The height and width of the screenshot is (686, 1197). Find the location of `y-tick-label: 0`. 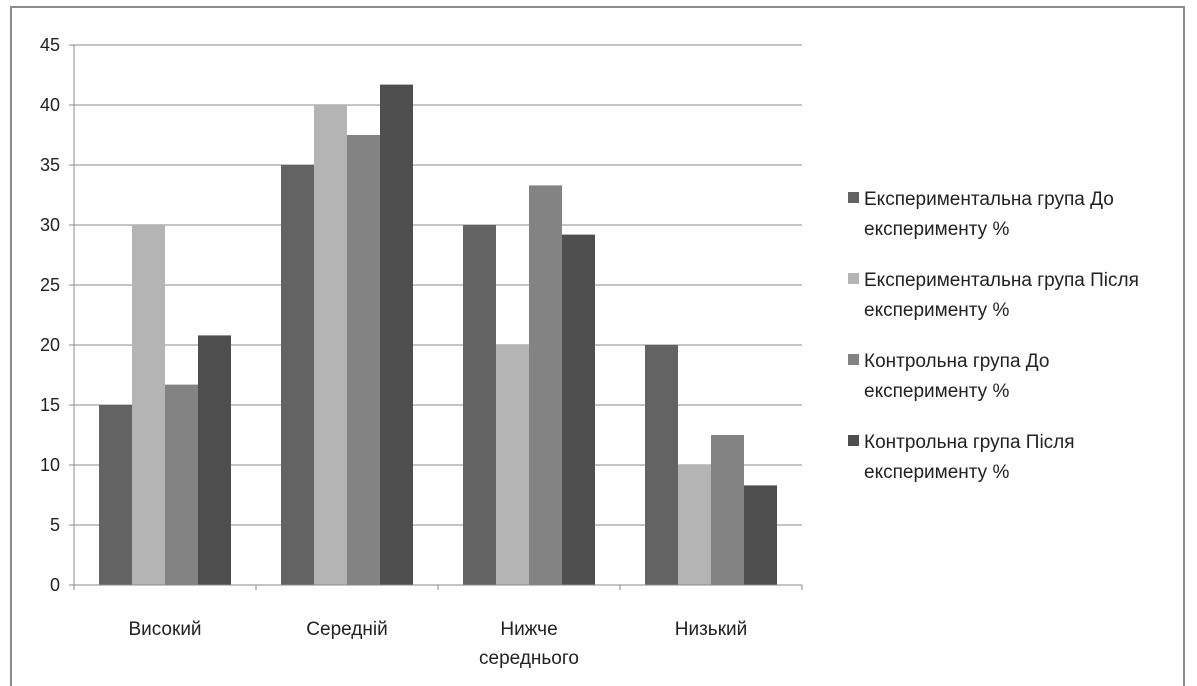

y-tick-label: 0 is located at coordinates (55, 585).